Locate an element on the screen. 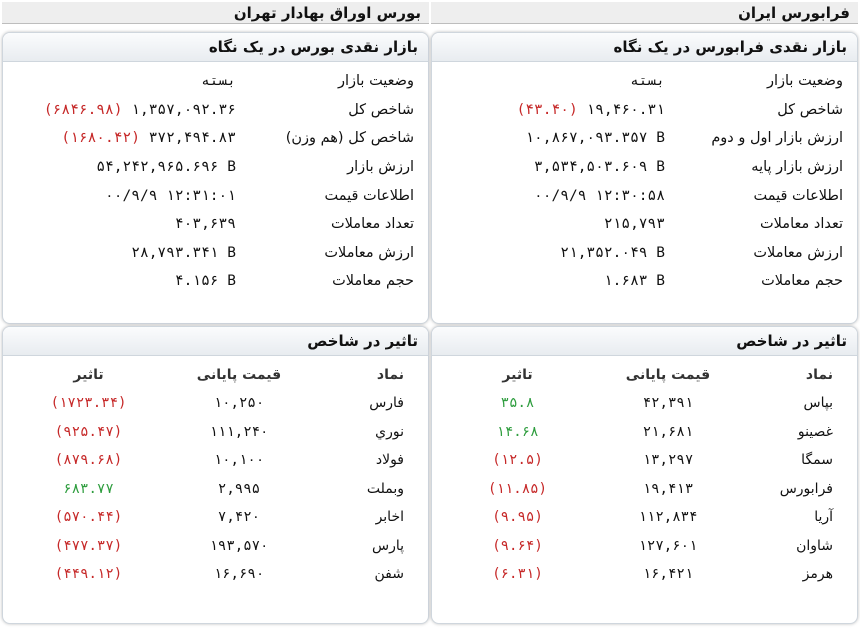 This screenshot has height=630, width=860. table-row: پارس ۱۹۳,۵۷۰ (۴۷۷.۳۷) is located at coordinates (215, 546).